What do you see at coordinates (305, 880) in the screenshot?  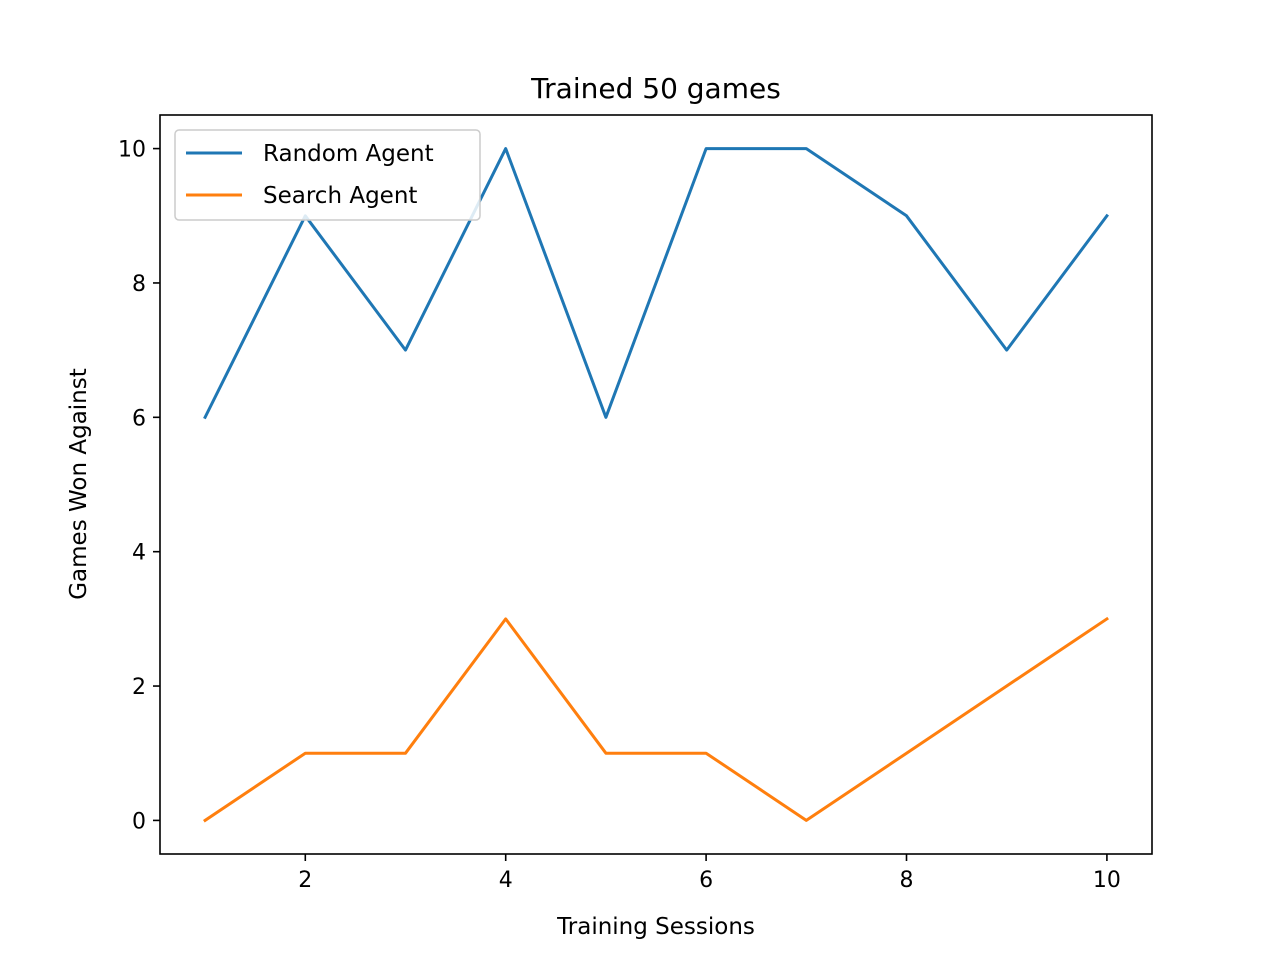 I see `x-tick-label: 2` at bounding box center [305, 880].